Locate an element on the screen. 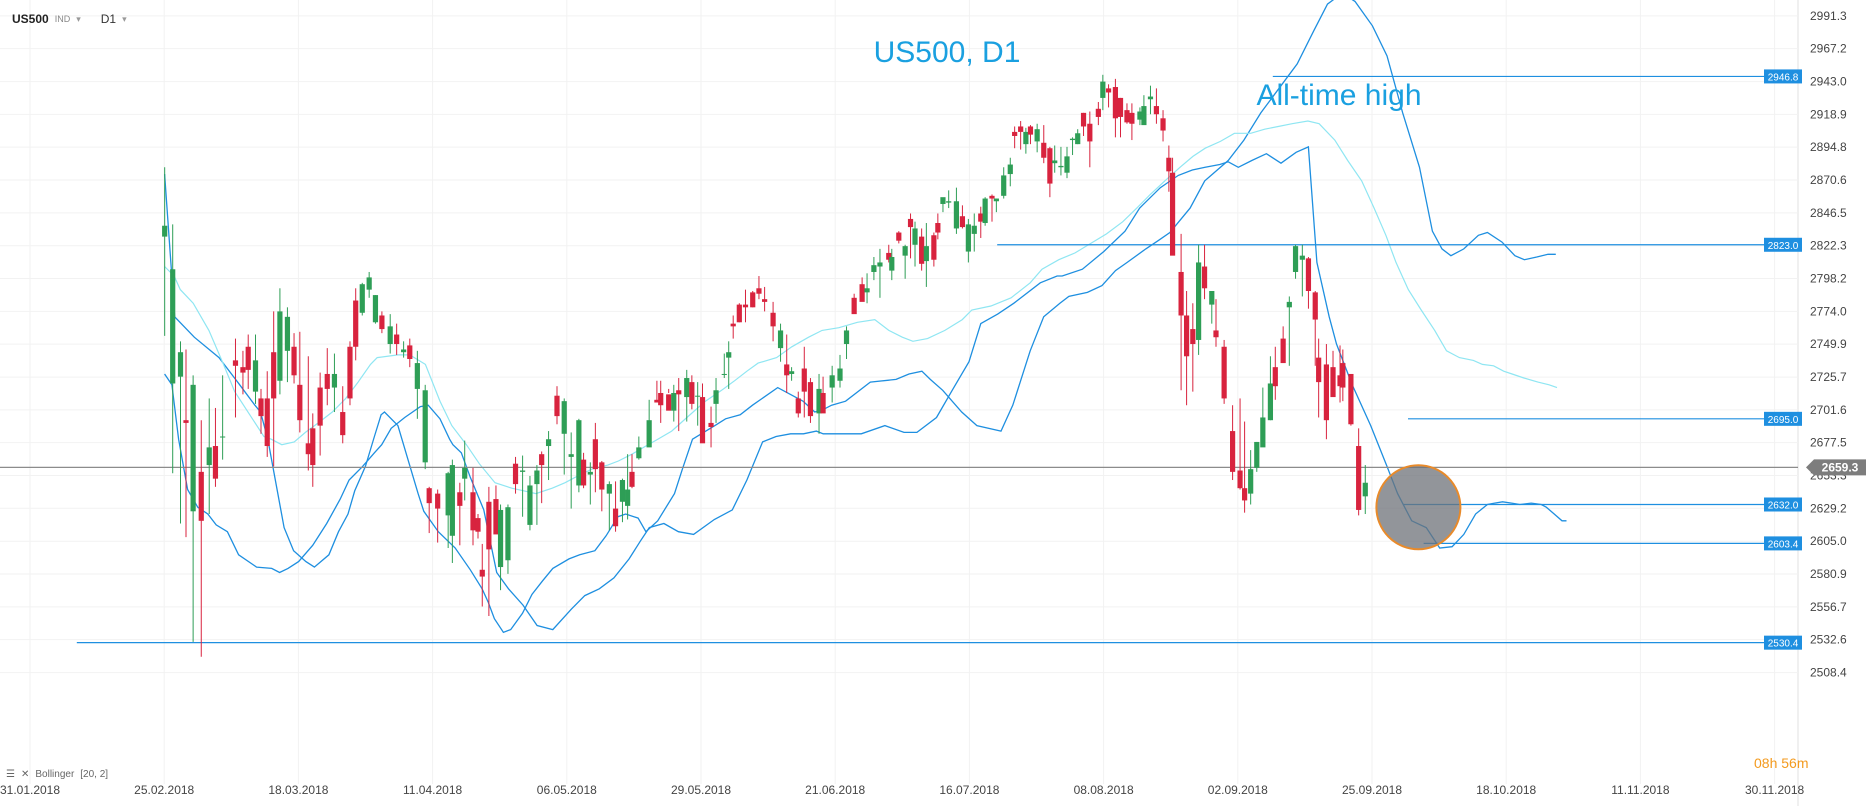  y-tick-label: 2629.2 is located at coordinates (1828, 508).